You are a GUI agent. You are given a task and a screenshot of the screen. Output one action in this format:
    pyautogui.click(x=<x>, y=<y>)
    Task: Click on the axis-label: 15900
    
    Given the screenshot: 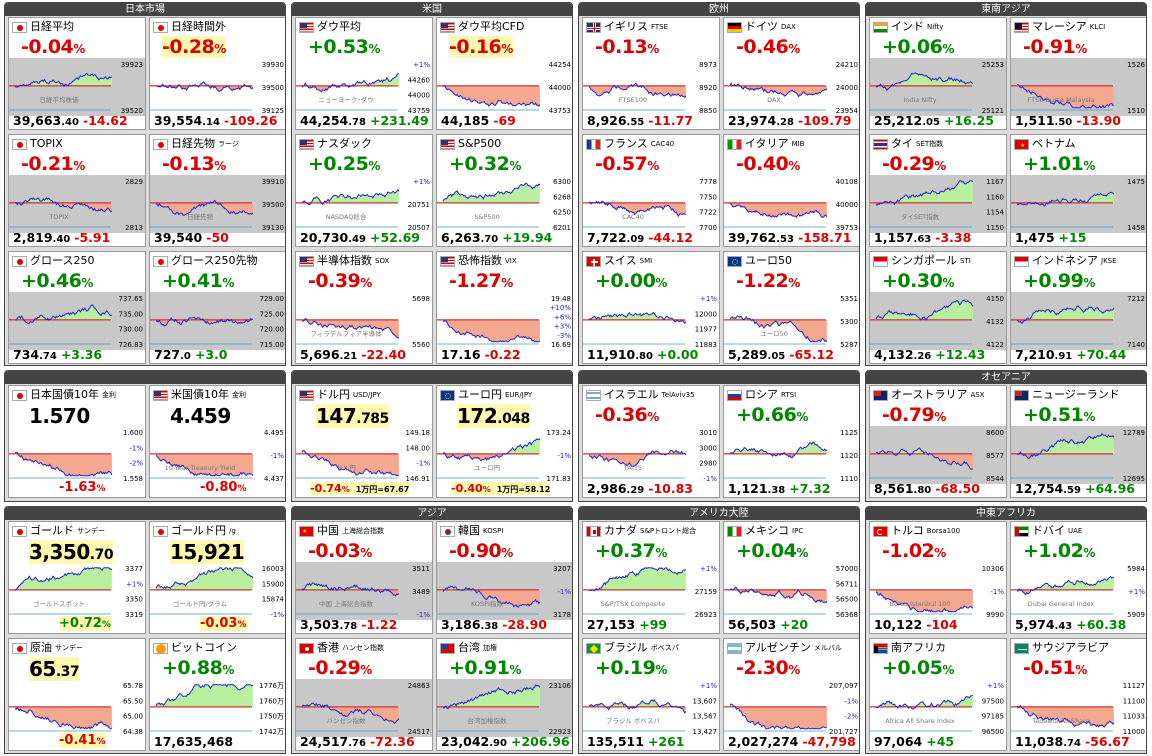 What is the action you would take?
    pyautogui.click(x=273, y=584)
    